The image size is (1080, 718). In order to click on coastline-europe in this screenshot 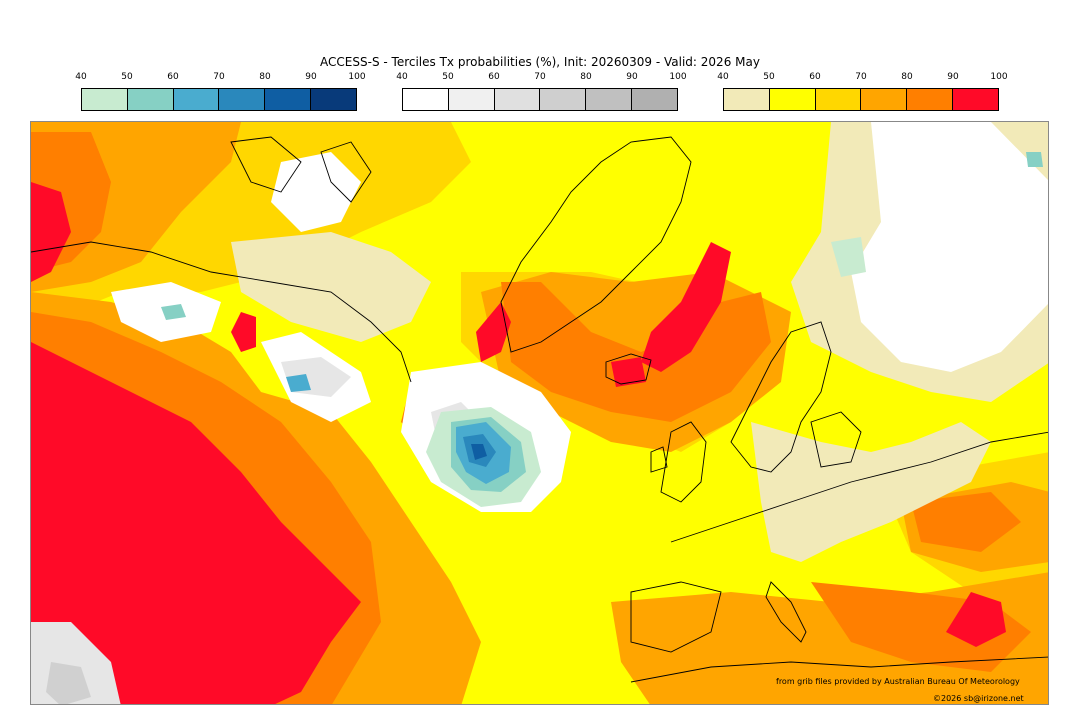, I will do `click(859, 487)`.